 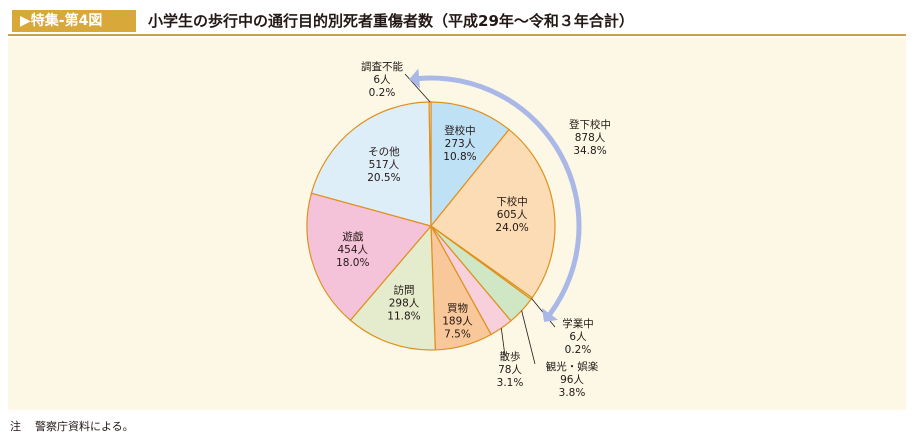 I want to click on note-prefix: 注, so click(x=15, y=426).